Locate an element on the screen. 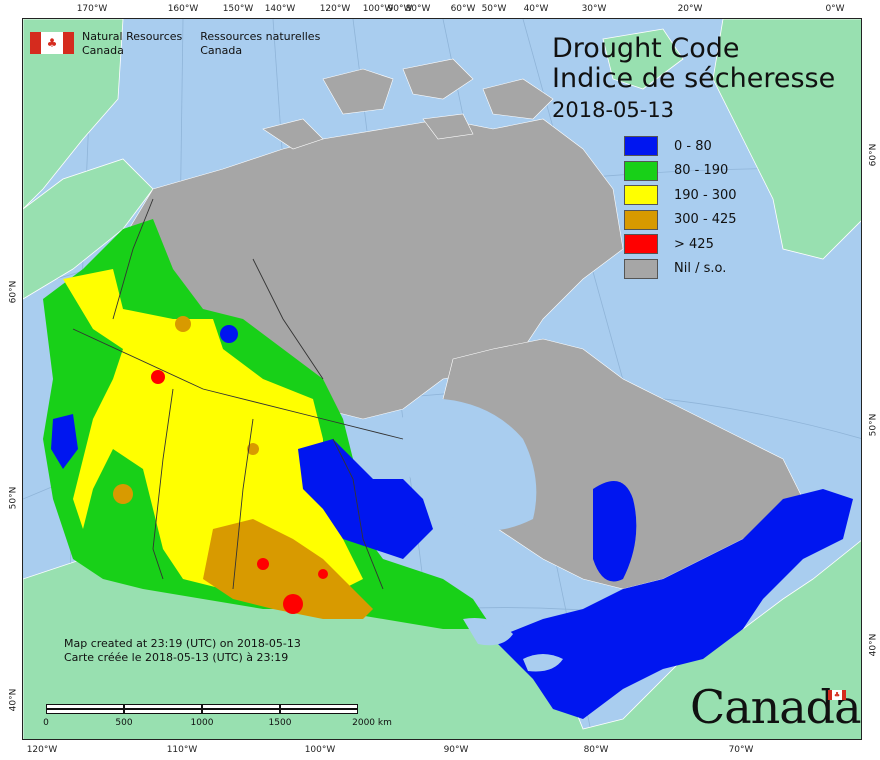 The height and width of the screenshot is (760, 880). legend-item: 0 - 80 is located at coordinates (680, 146).